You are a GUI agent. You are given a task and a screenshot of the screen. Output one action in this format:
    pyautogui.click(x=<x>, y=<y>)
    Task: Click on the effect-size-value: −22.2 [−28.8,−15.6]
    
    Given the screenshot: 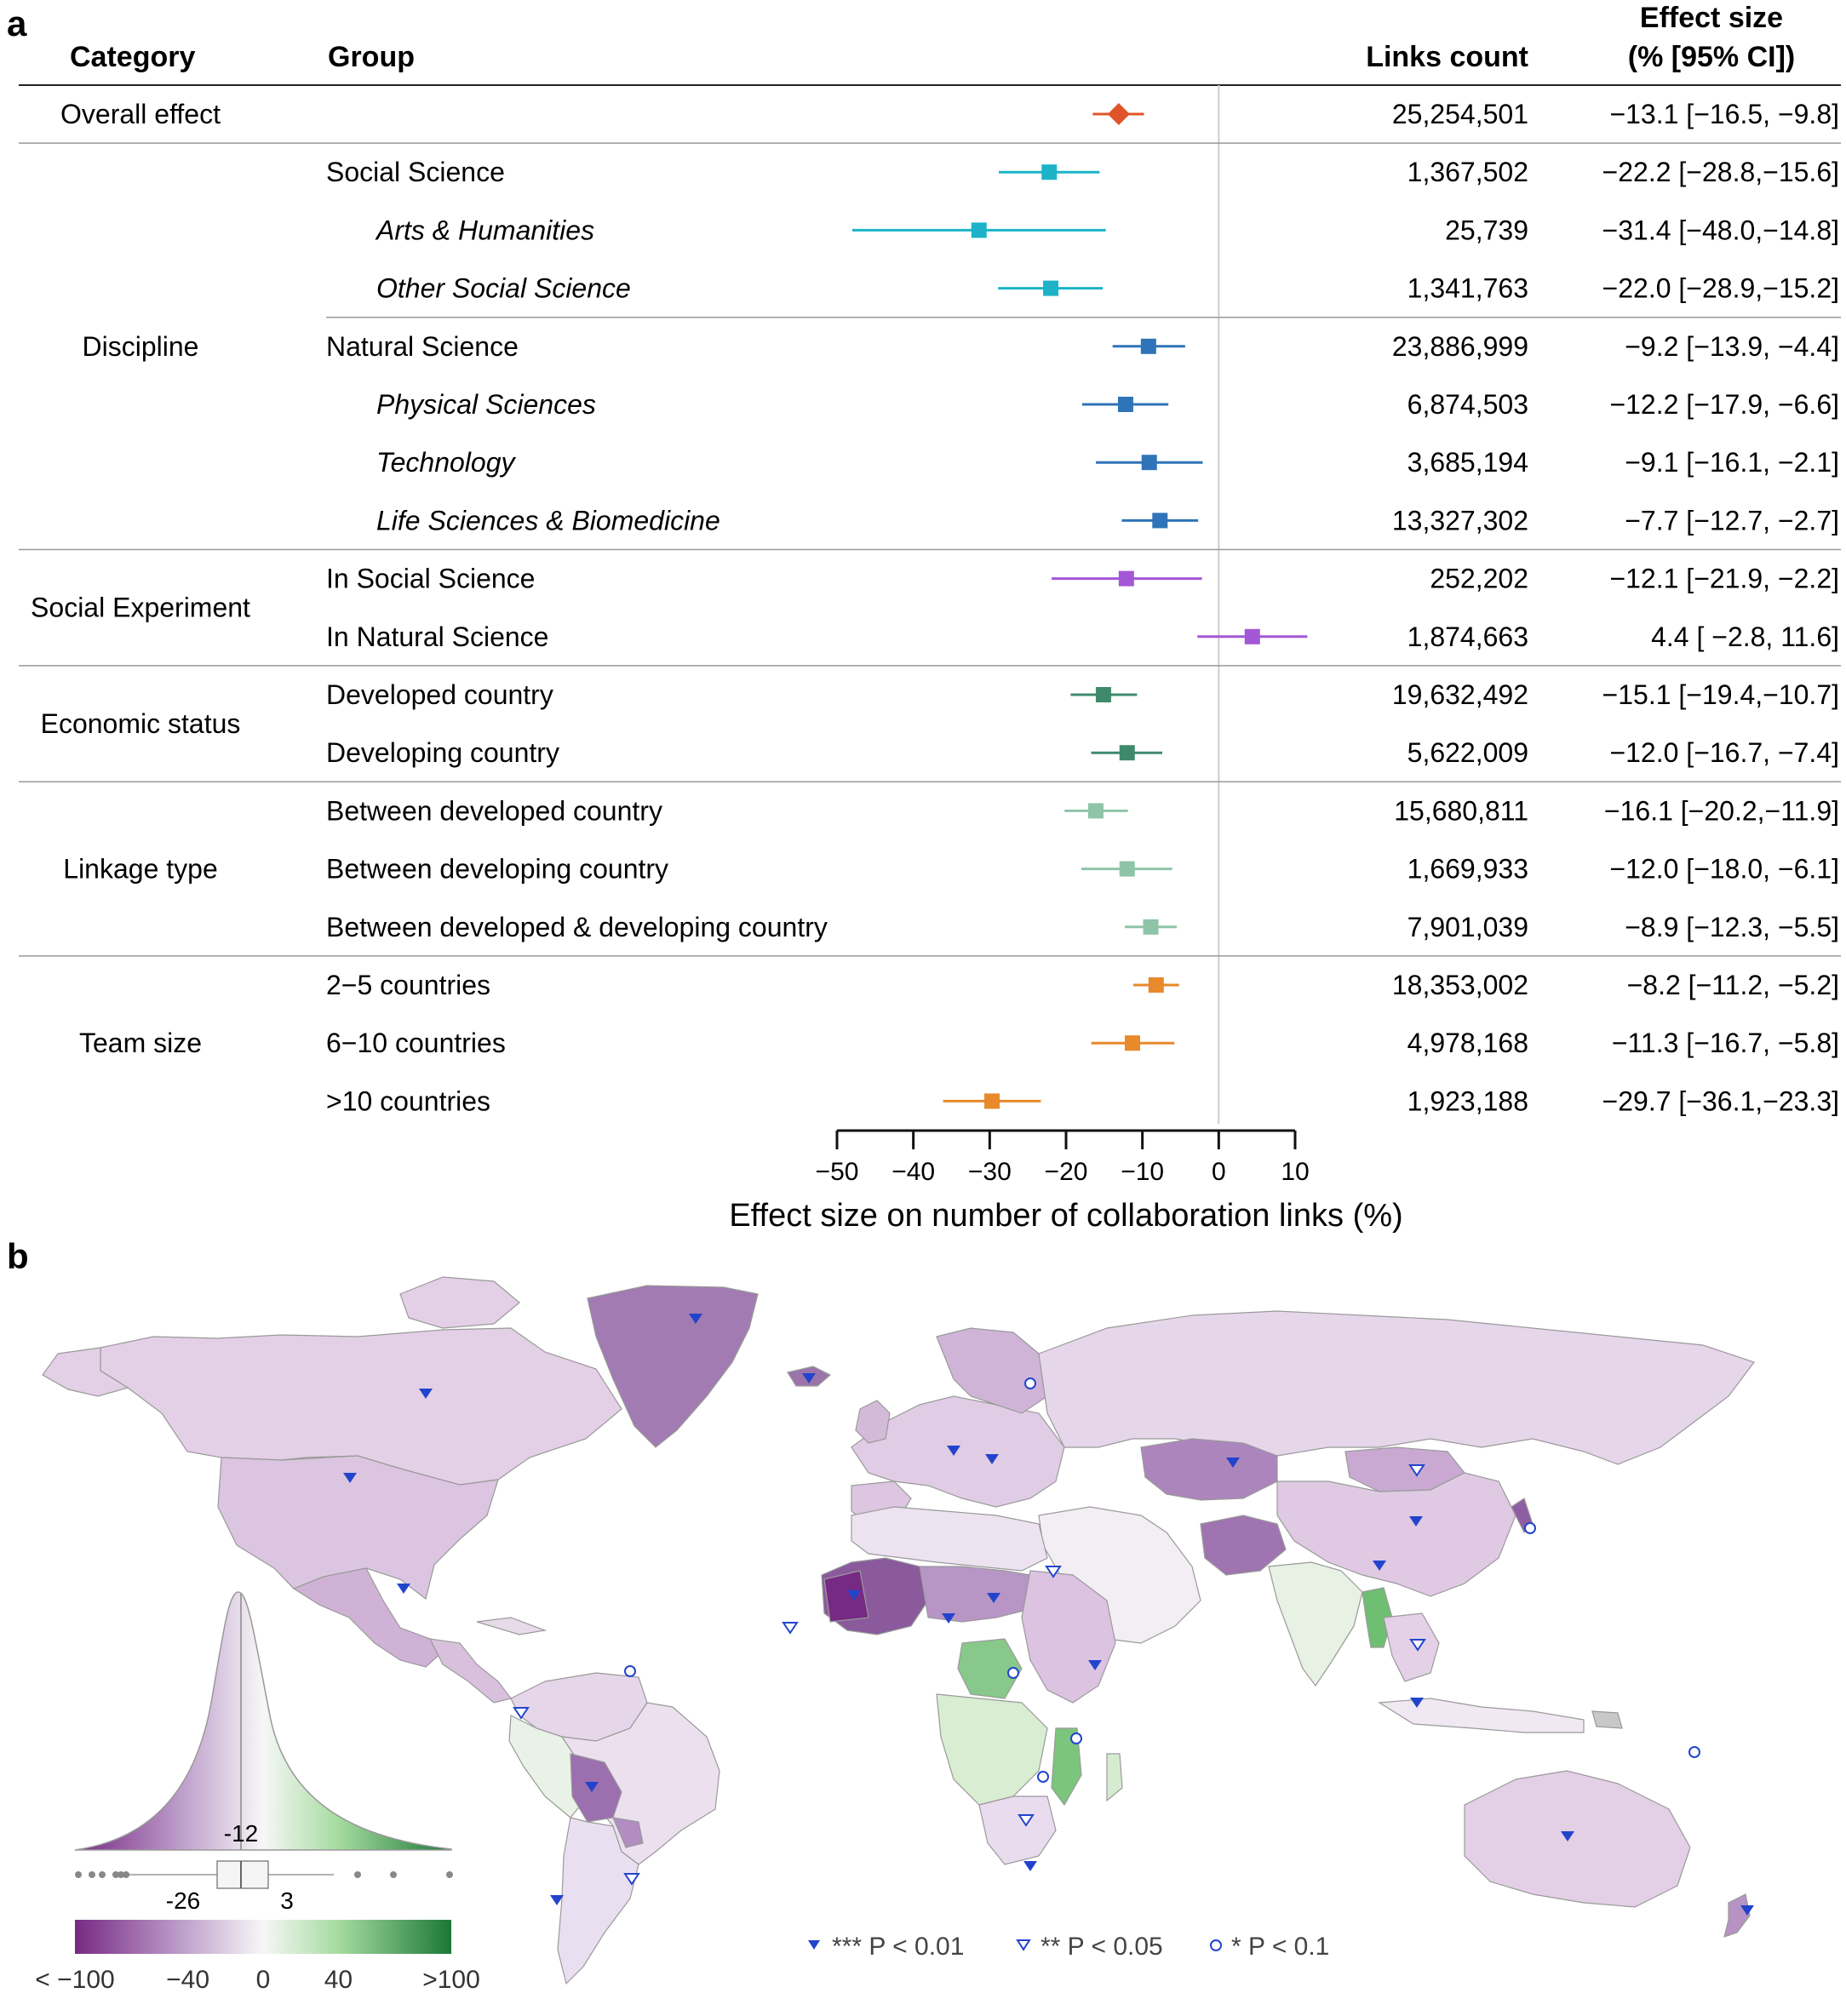 What is the action you would take?
    pyautogui.click(x=1720, y=172)
    